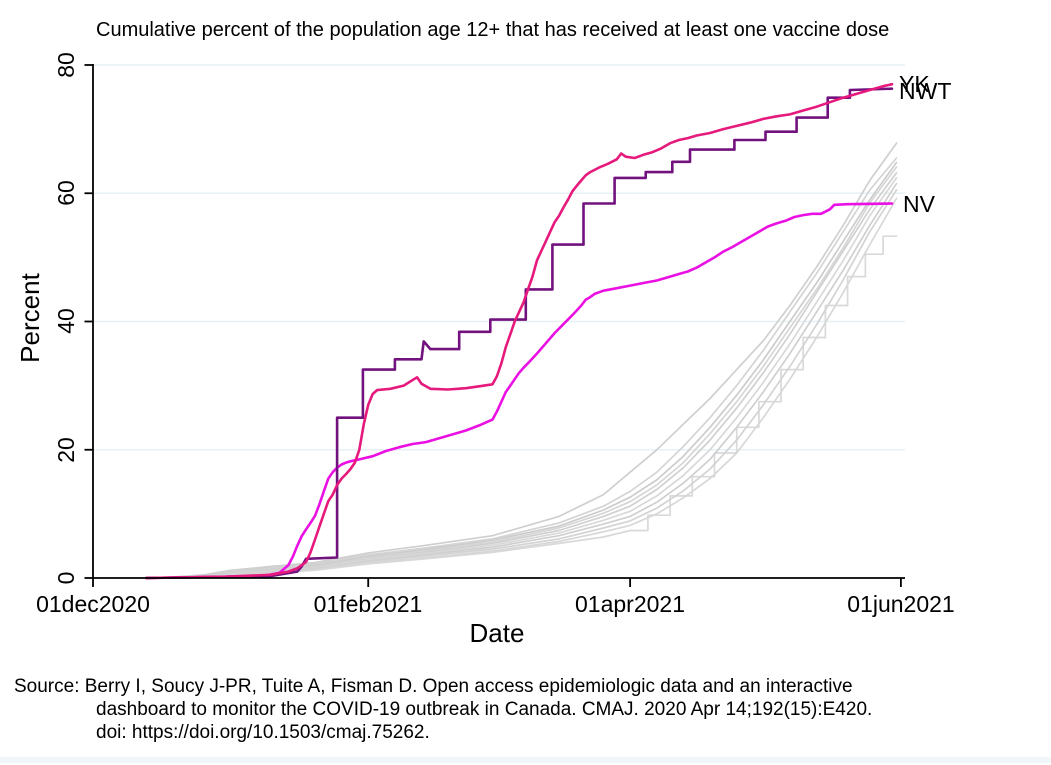 The height and width of the screenshot is (765, 1051). What do you see at coordinates (66, 321) in the screenshot?
I see `y-tick-label-40: 40` at bounding box center [66, 321].